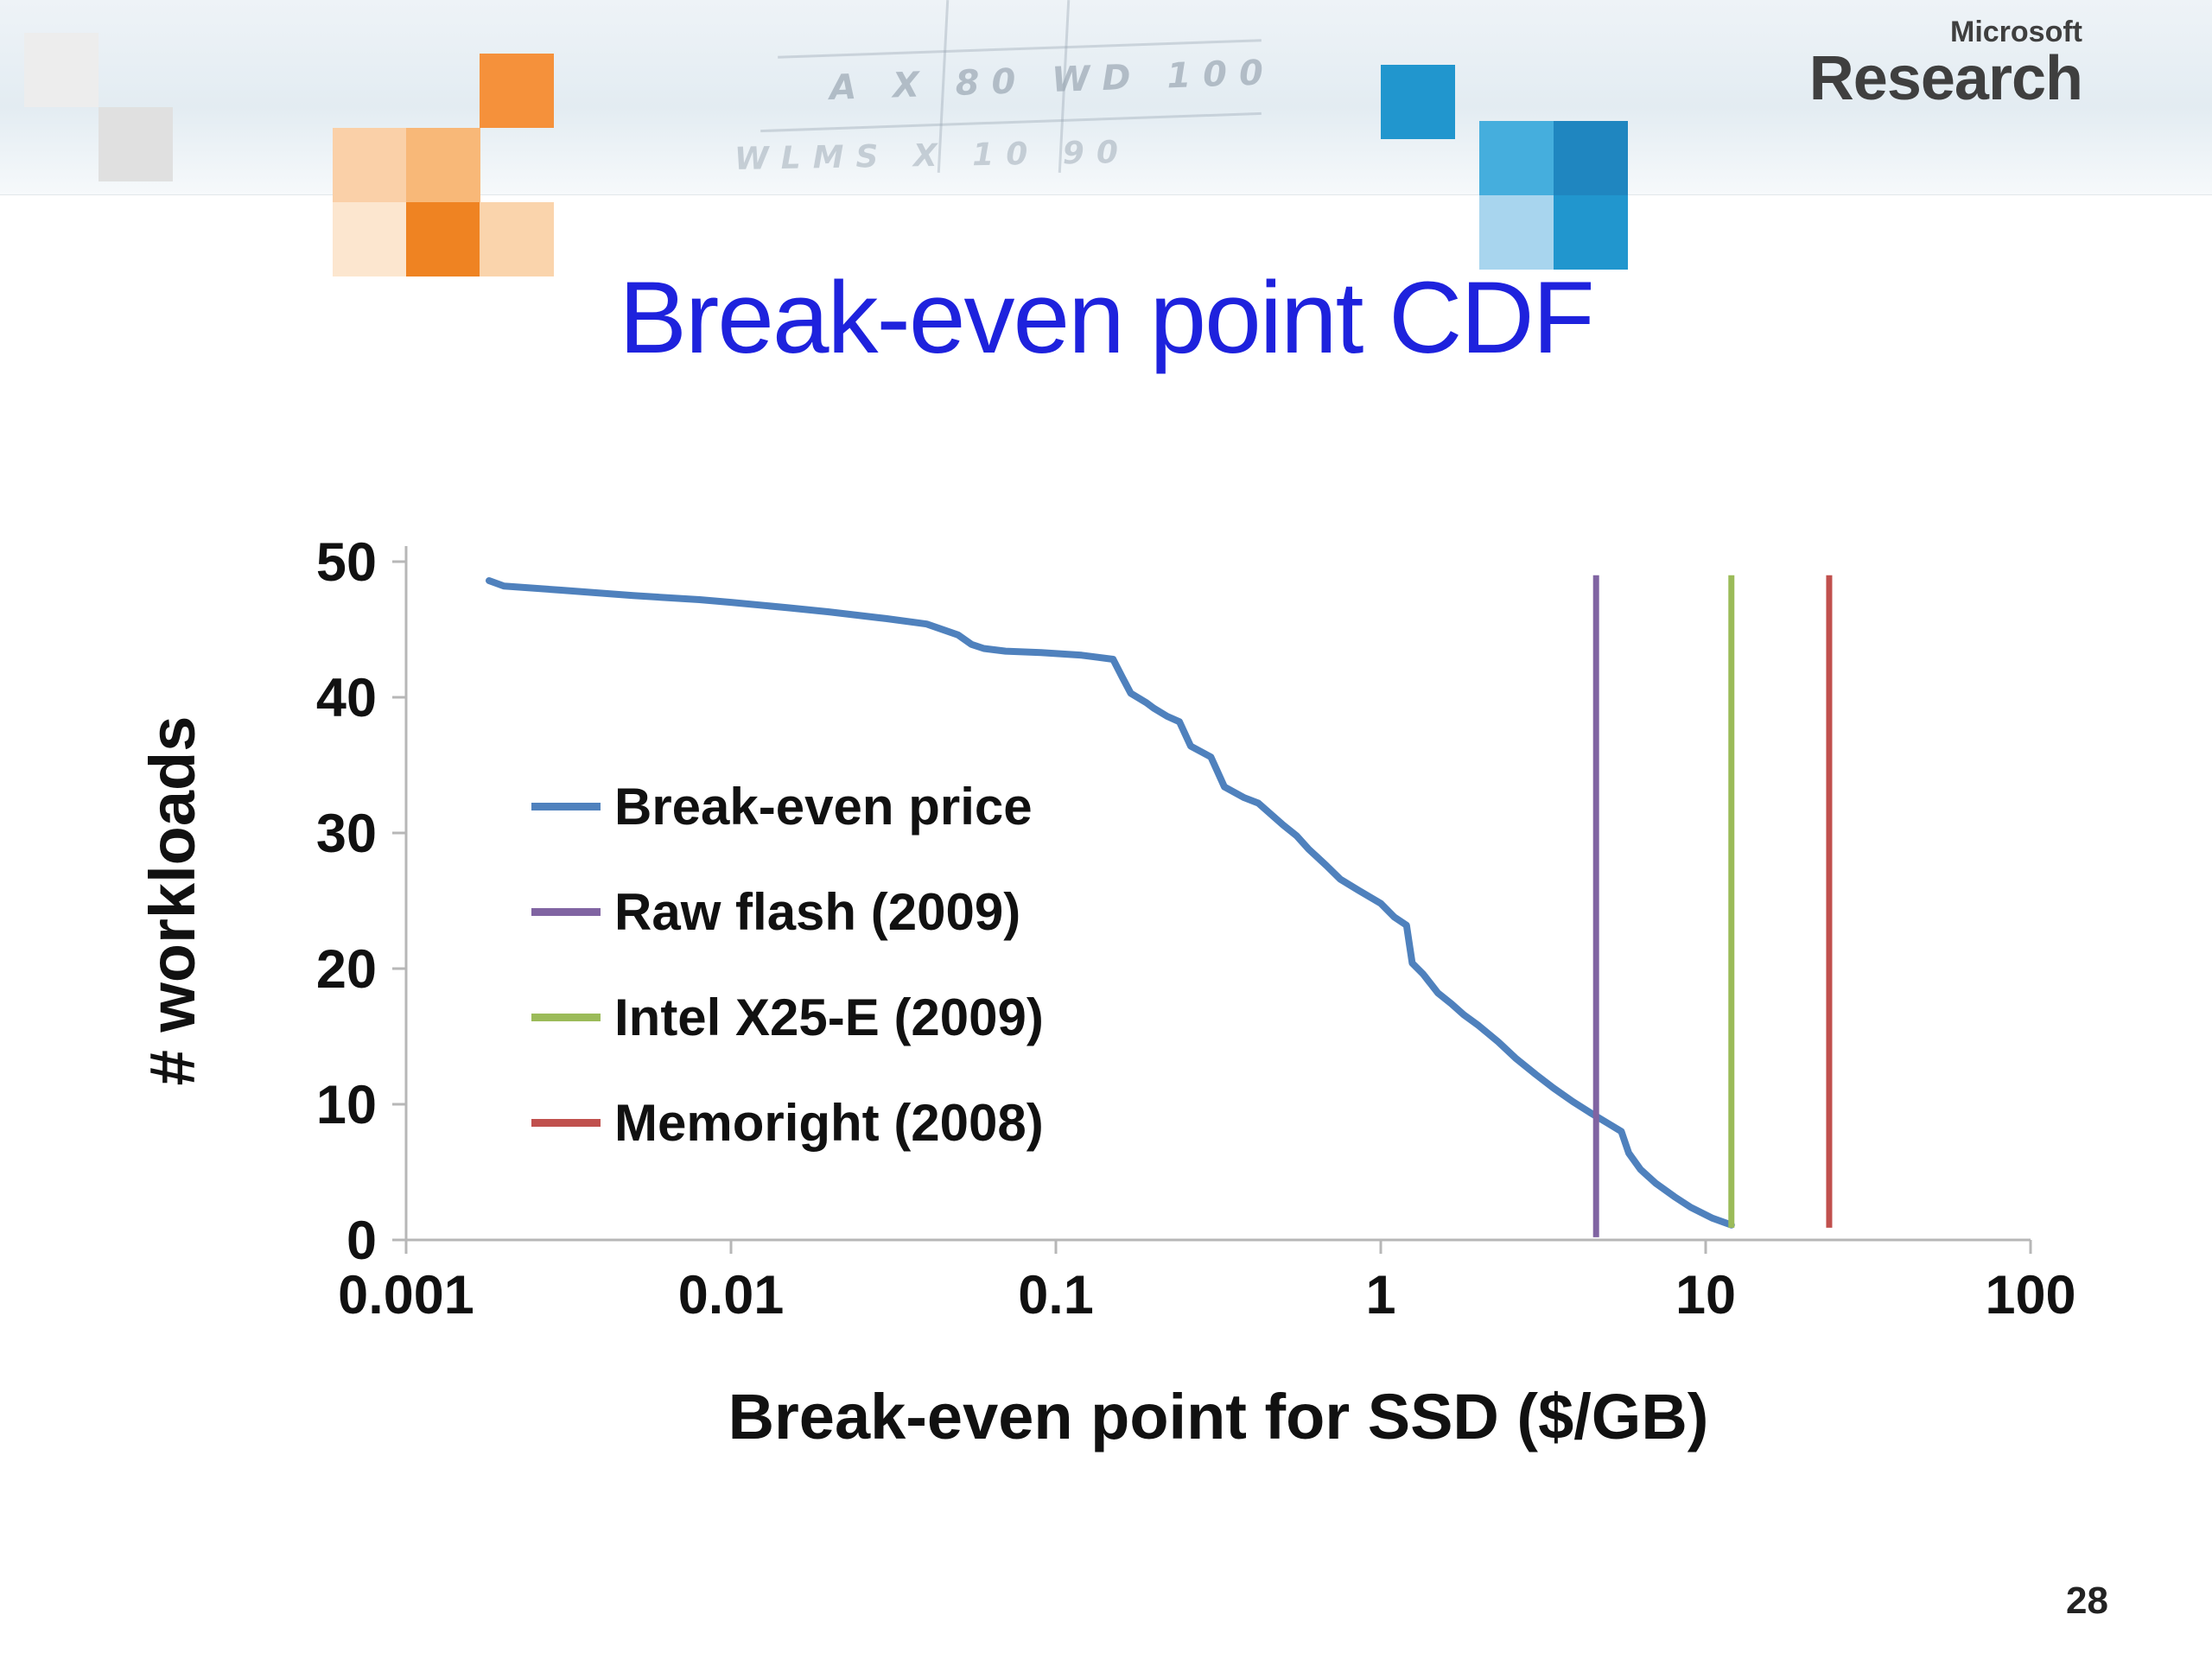 This screenshot has width=2212, height=1659. Describe the element at coordinates (2030, 1295) in the screenshot. I see `x-axis-tick-label: 100` at that location.